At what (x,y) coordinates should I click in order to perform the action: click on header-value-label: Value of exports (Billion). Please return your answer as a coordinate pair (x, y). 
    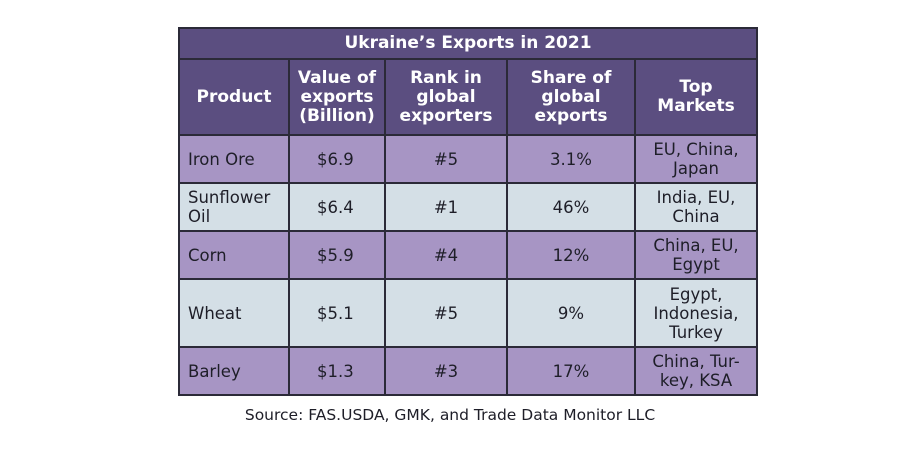
    Looking at the image, I should click on (337, 96).